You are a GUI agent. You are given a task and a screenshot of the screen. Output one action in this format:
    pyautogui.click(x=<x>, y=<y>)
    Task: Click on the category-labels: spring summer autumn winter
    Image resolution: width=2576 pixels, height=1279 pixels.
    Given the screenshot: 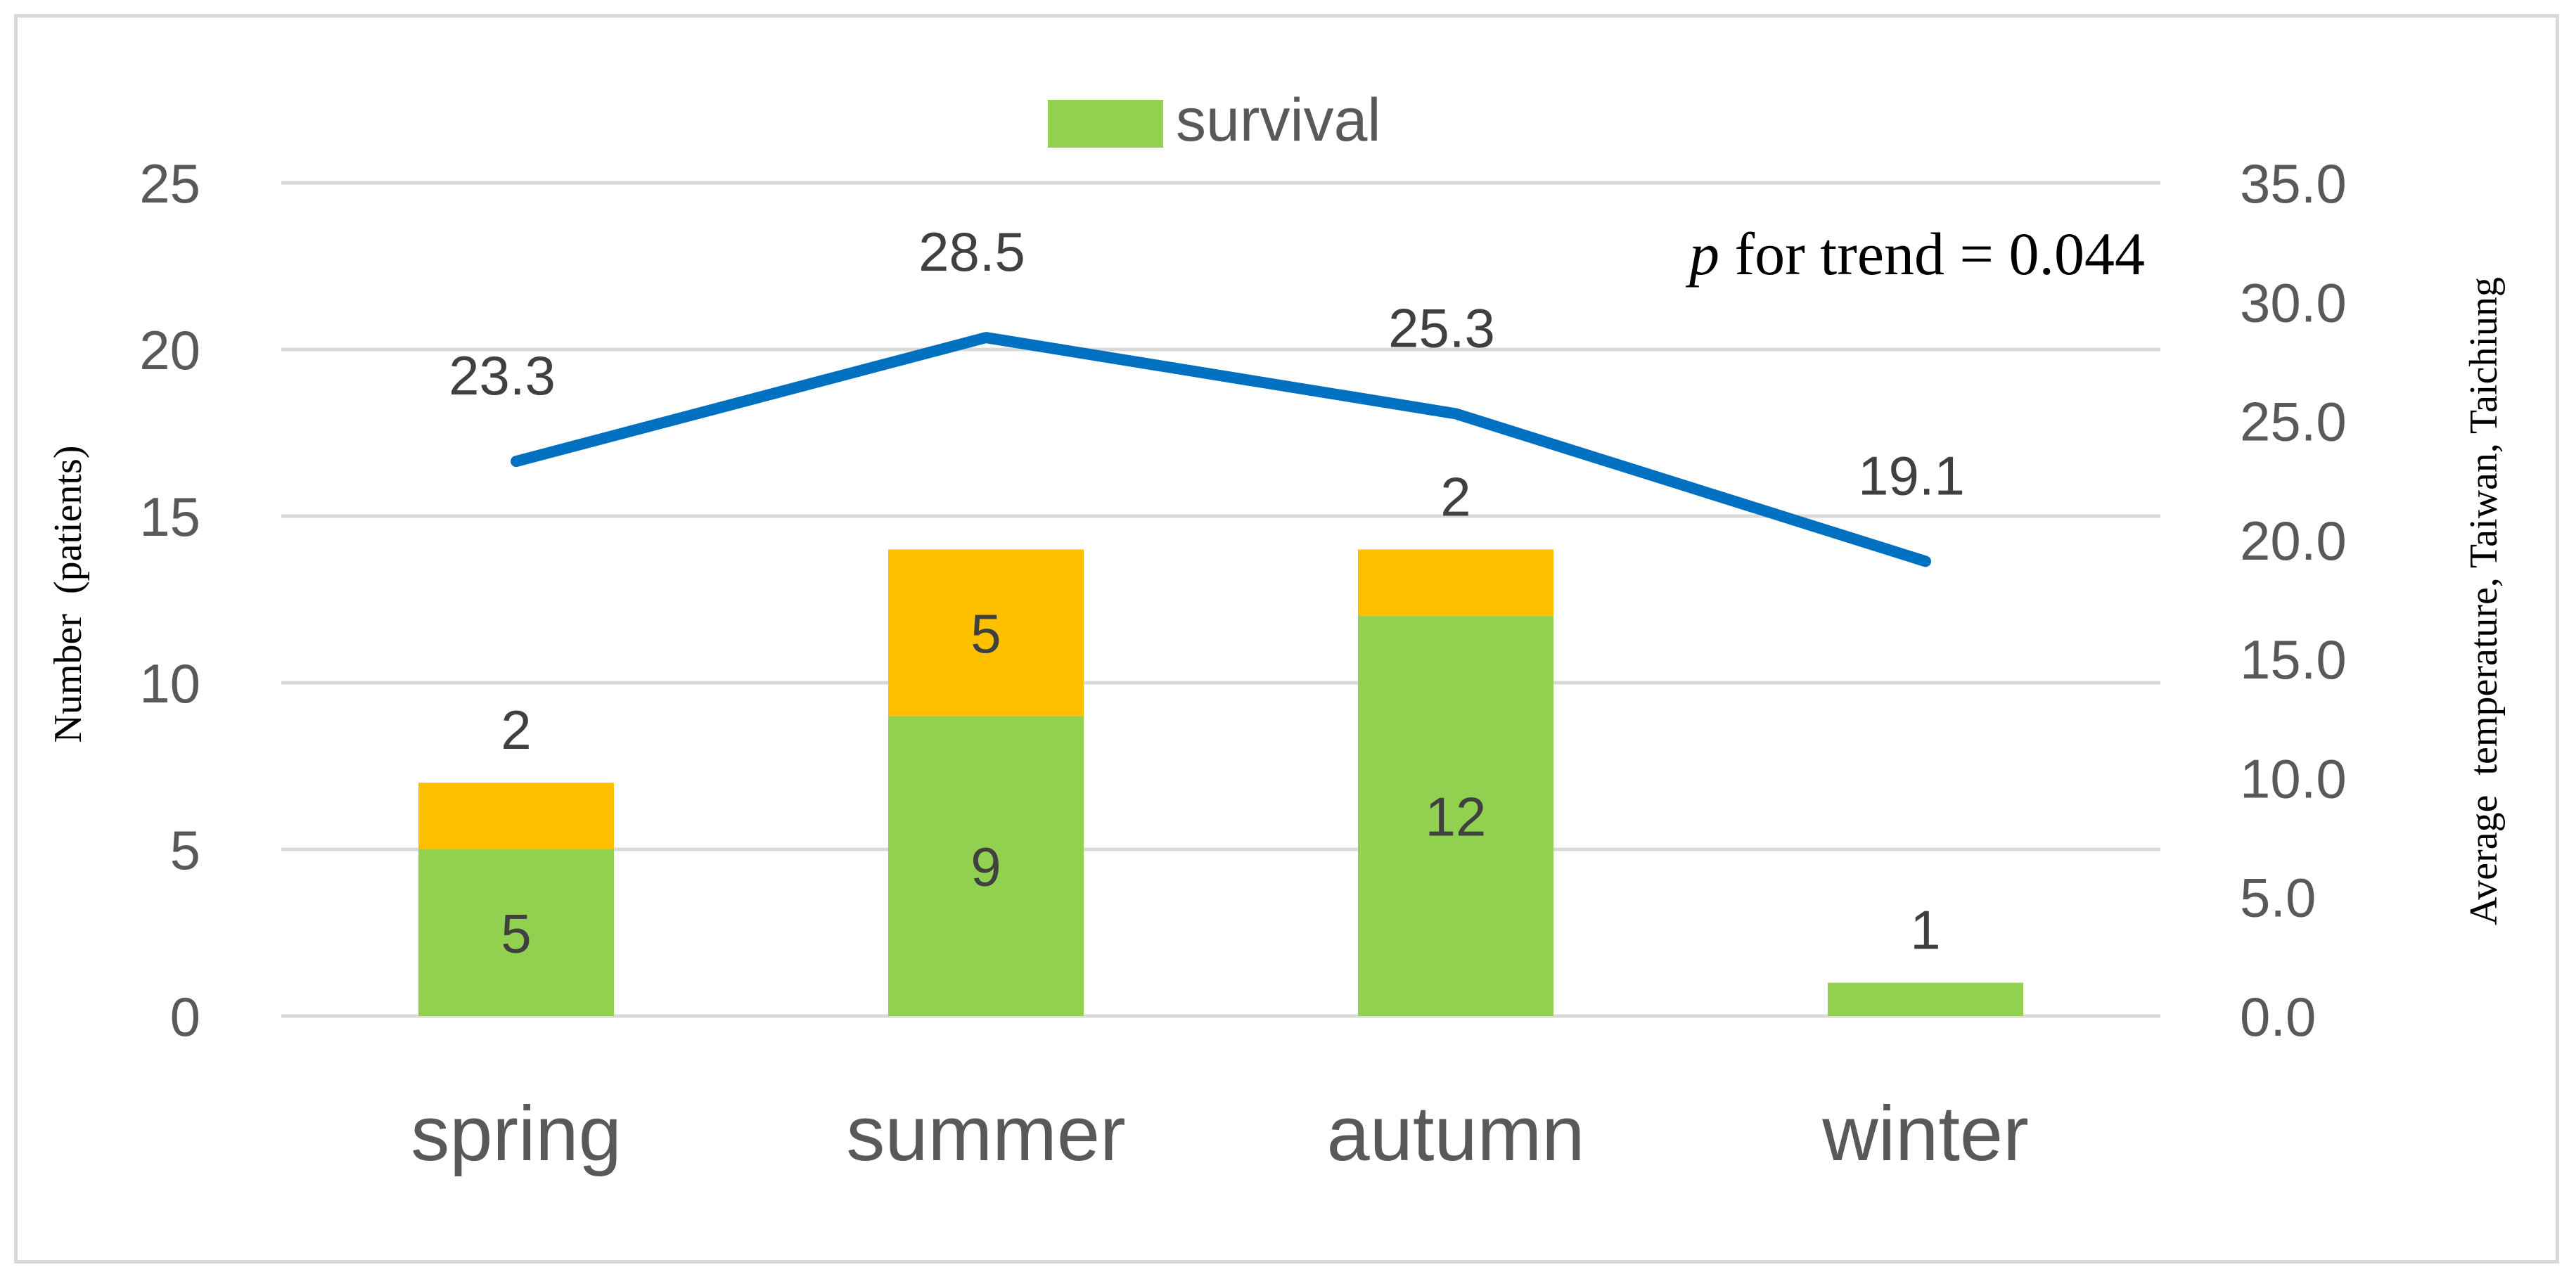 What is the action you would take?
    pyautogui.click(x=1220, y=1134)
    